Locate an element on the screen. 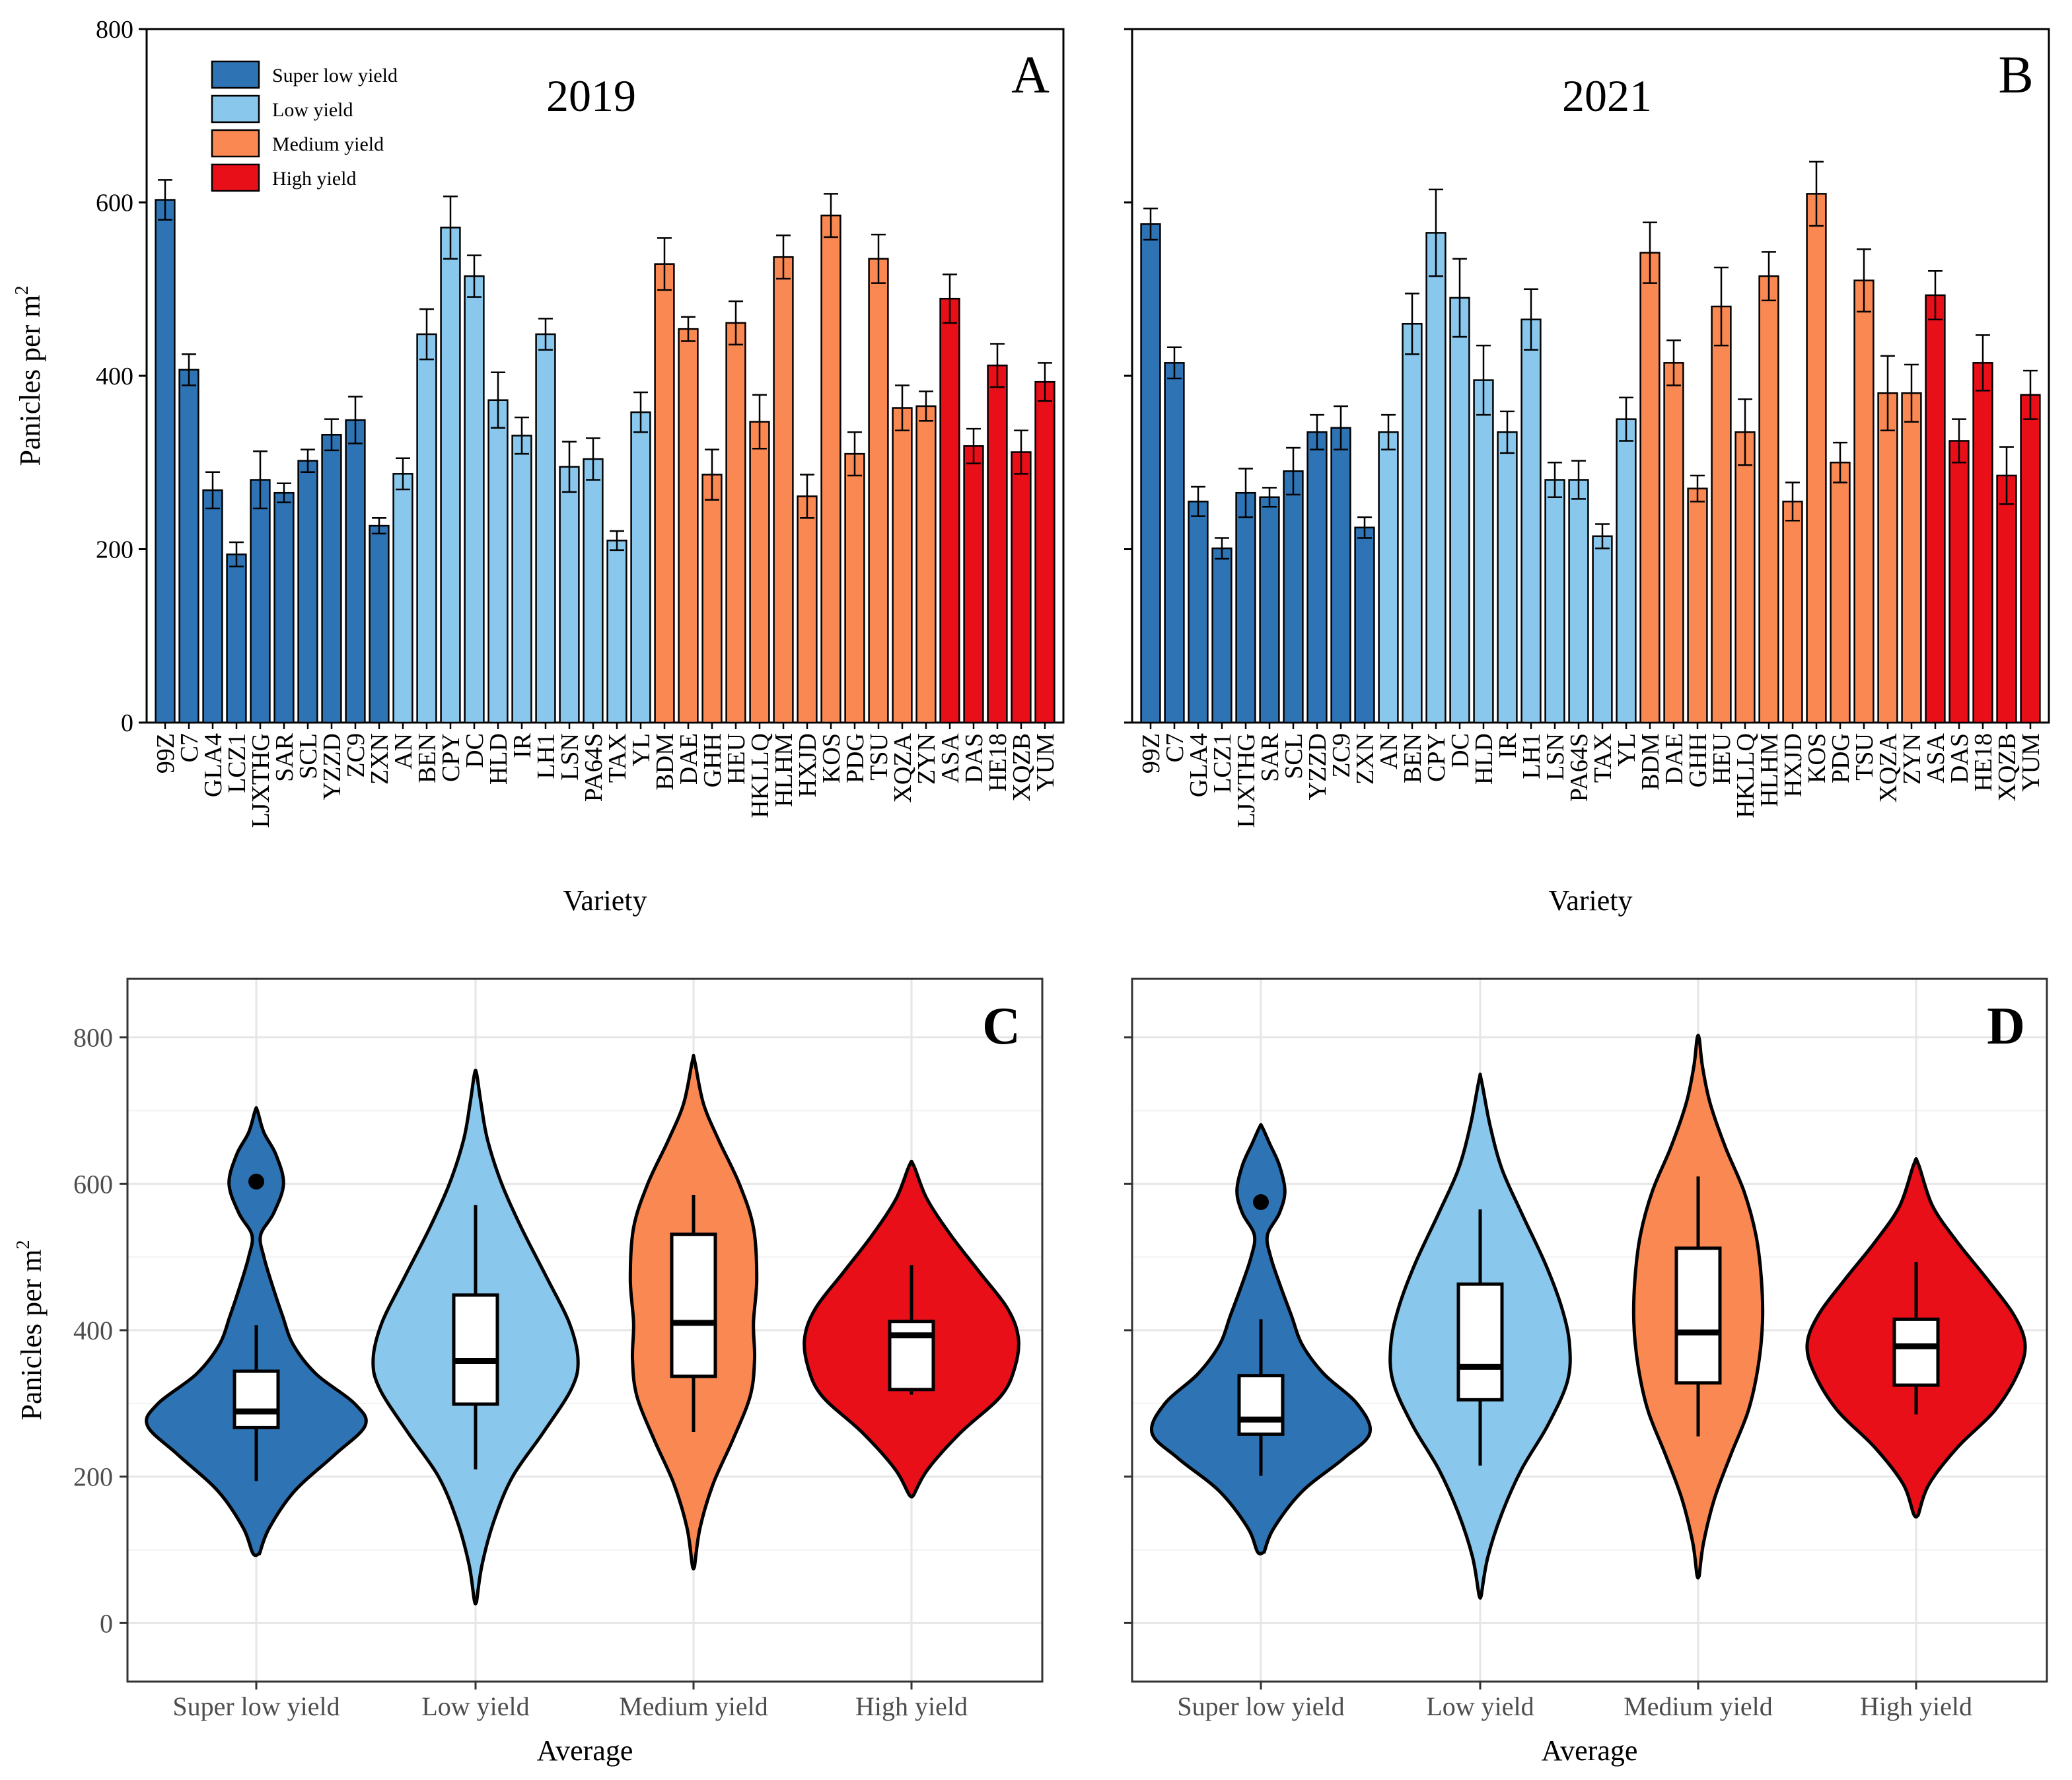  x-tick-label: High yield is located at coordinates (911, 1706).